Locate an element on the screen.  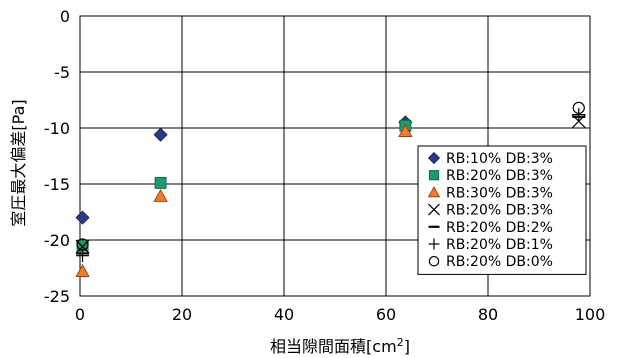
x-tick-label: 80 is located at coordinates (488, 314).